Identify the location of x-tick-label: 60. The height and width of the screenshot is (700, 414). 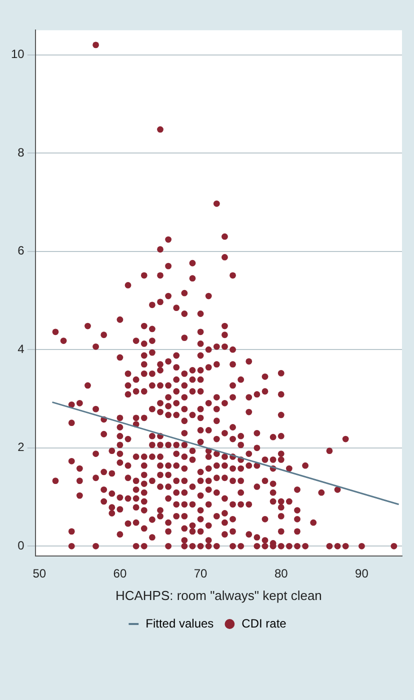
(120, 573).